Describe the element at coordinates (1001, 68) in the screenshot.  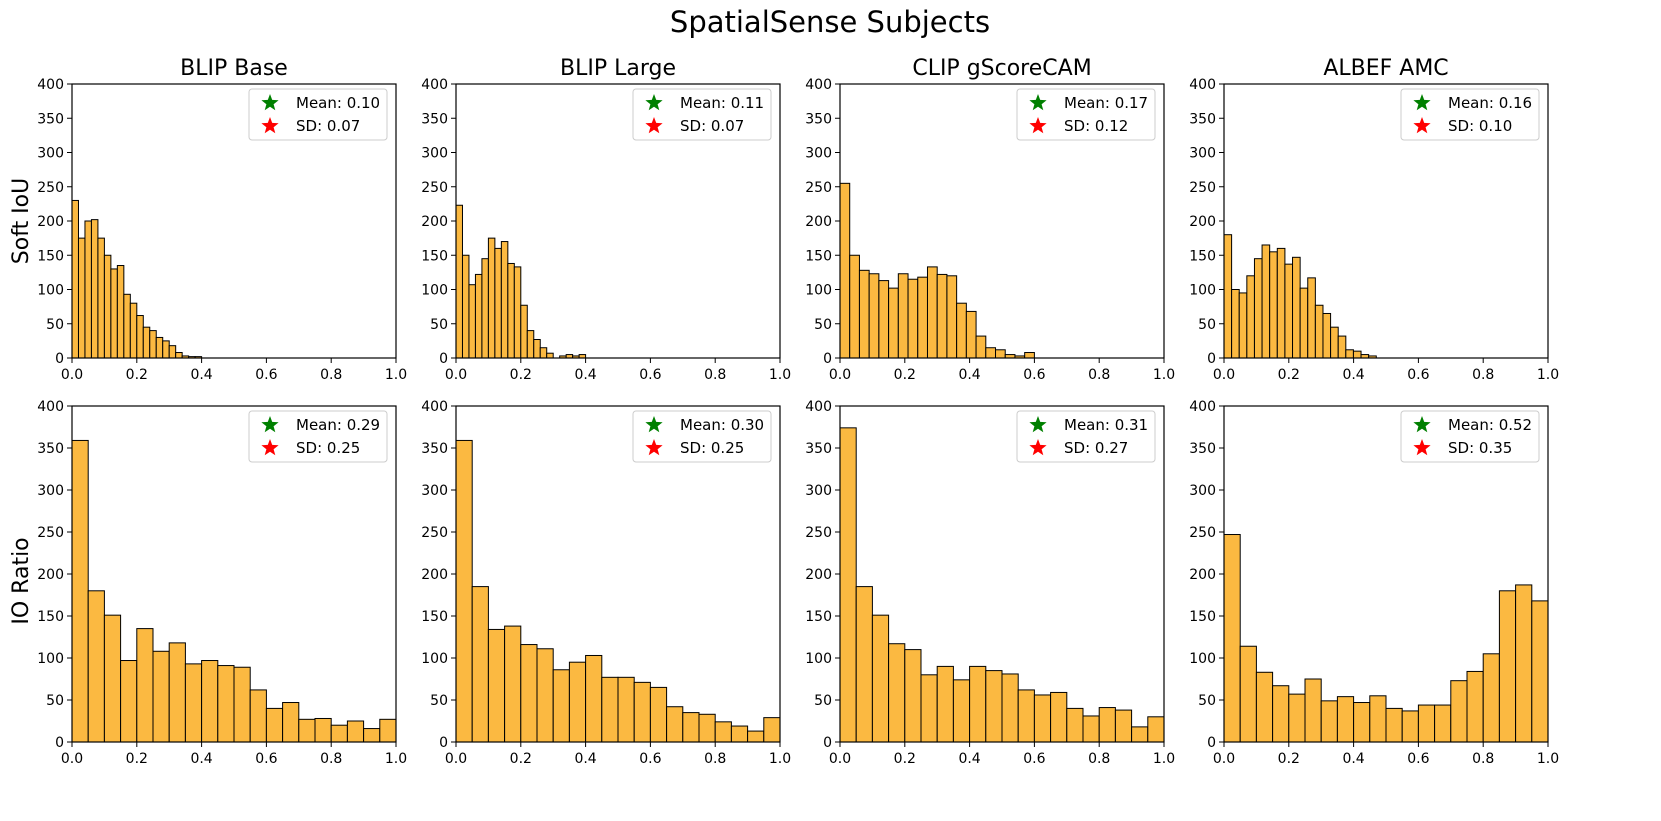
I see `panel-soft-iou-clip-gscorecam-title: CLIP gScoreCAM` at that location.